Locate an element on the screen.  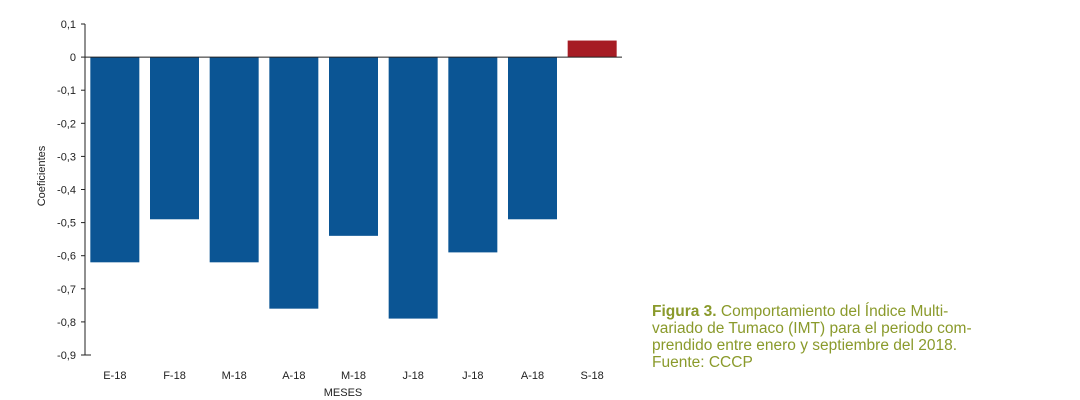
y-tick-label: 0,1 is located at coordinates (68, 25).